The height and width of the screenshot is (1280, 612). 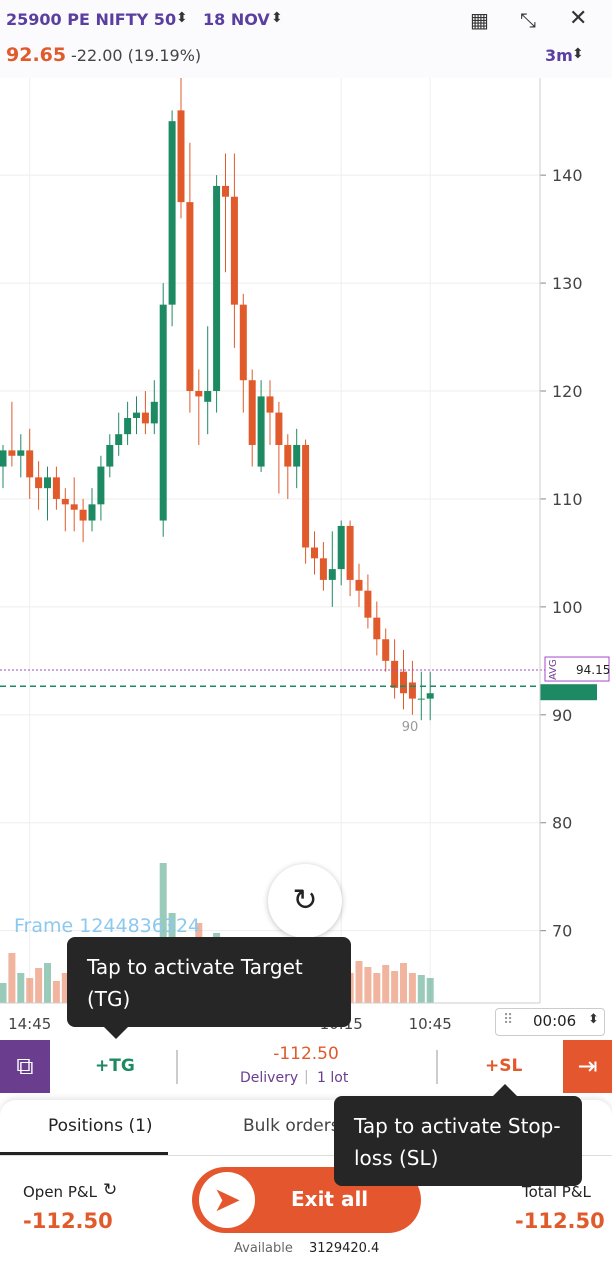 I want to click on avg-box, so click(x=577, y=669).